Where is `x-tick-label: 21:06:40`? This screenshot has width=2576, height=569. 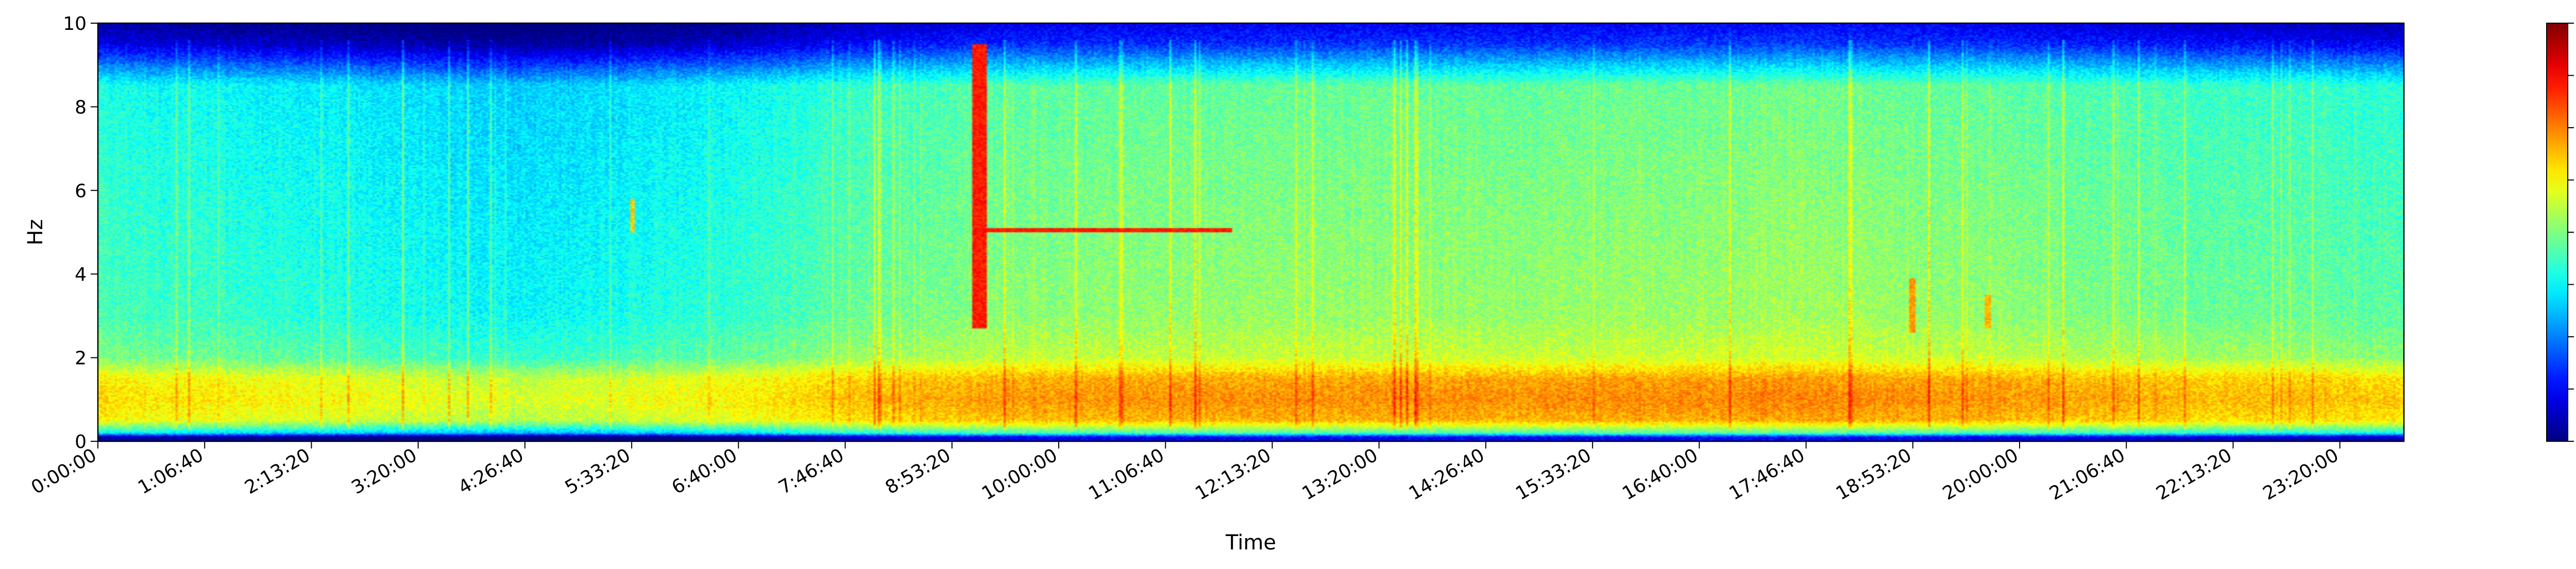
x-tick-label: 21:06:40 is located at coordinates (2087, 474).